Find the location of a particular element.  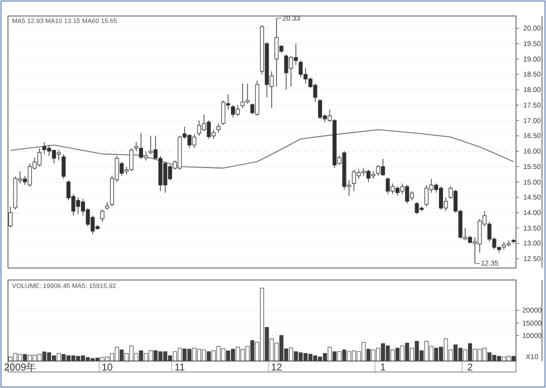

x-tick-label: 12 is located at coordinates (276, 368).